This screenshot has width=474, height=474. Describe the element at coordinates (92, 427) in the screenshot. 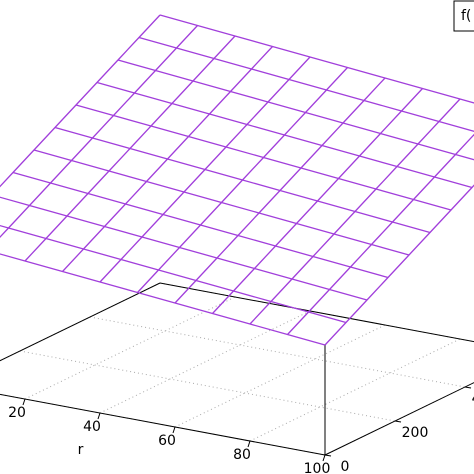

I see `x-tick-label: 40` at that location.